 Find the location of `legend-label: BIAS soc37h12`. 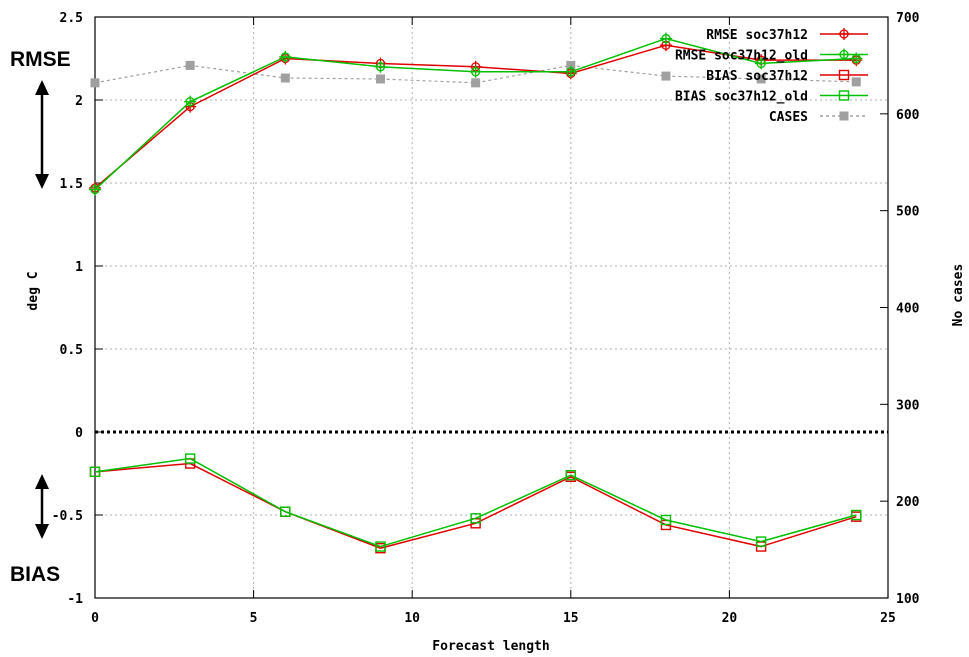

legend-label: BIAS soc37h12 is located at coordinates (757, 76).